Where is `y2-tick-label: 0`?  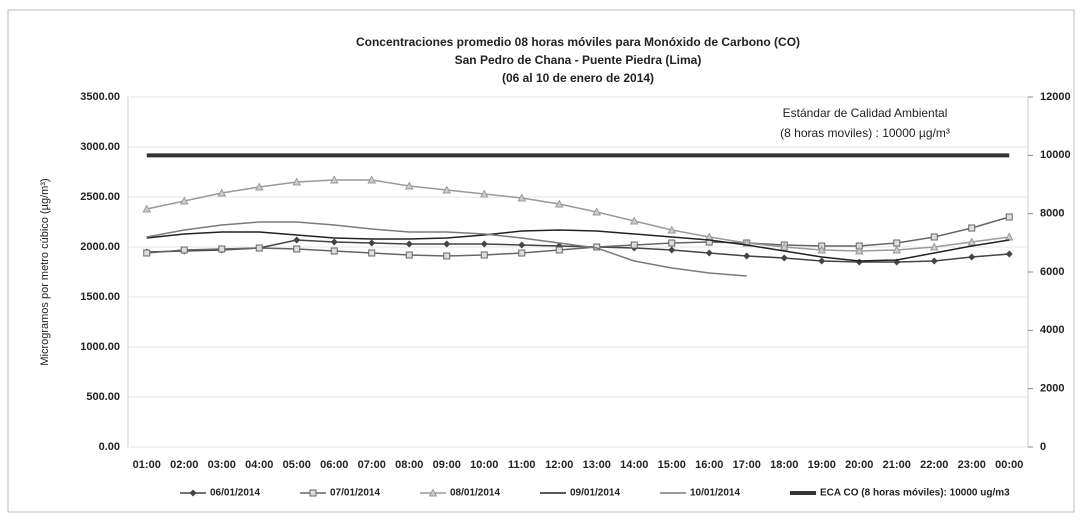 y2-tick-label: 0 is located at coordinates (1043, 447).